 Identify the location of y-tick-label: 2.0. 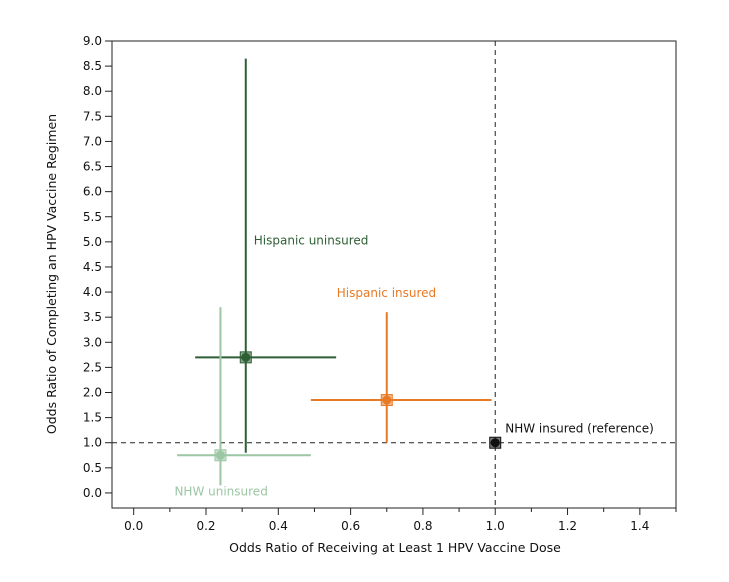
(92, 393).